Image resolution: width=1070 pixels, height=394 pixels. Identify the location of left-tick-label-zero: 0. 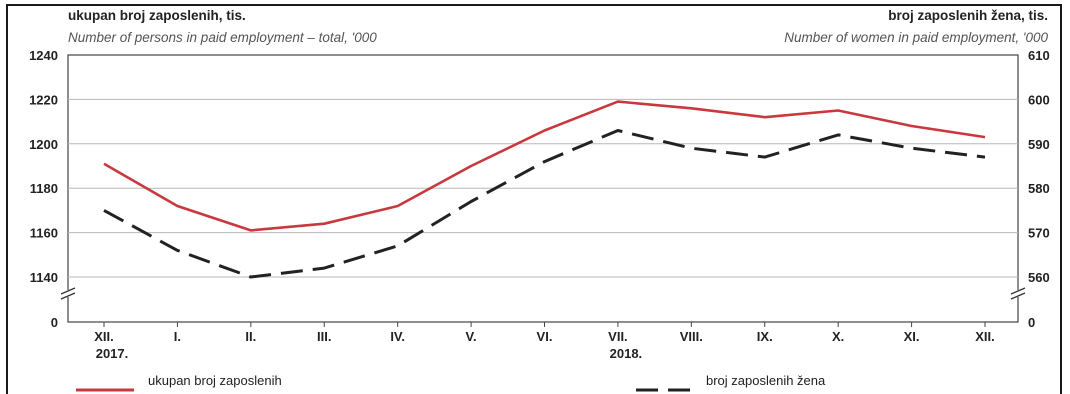
(54, 322).